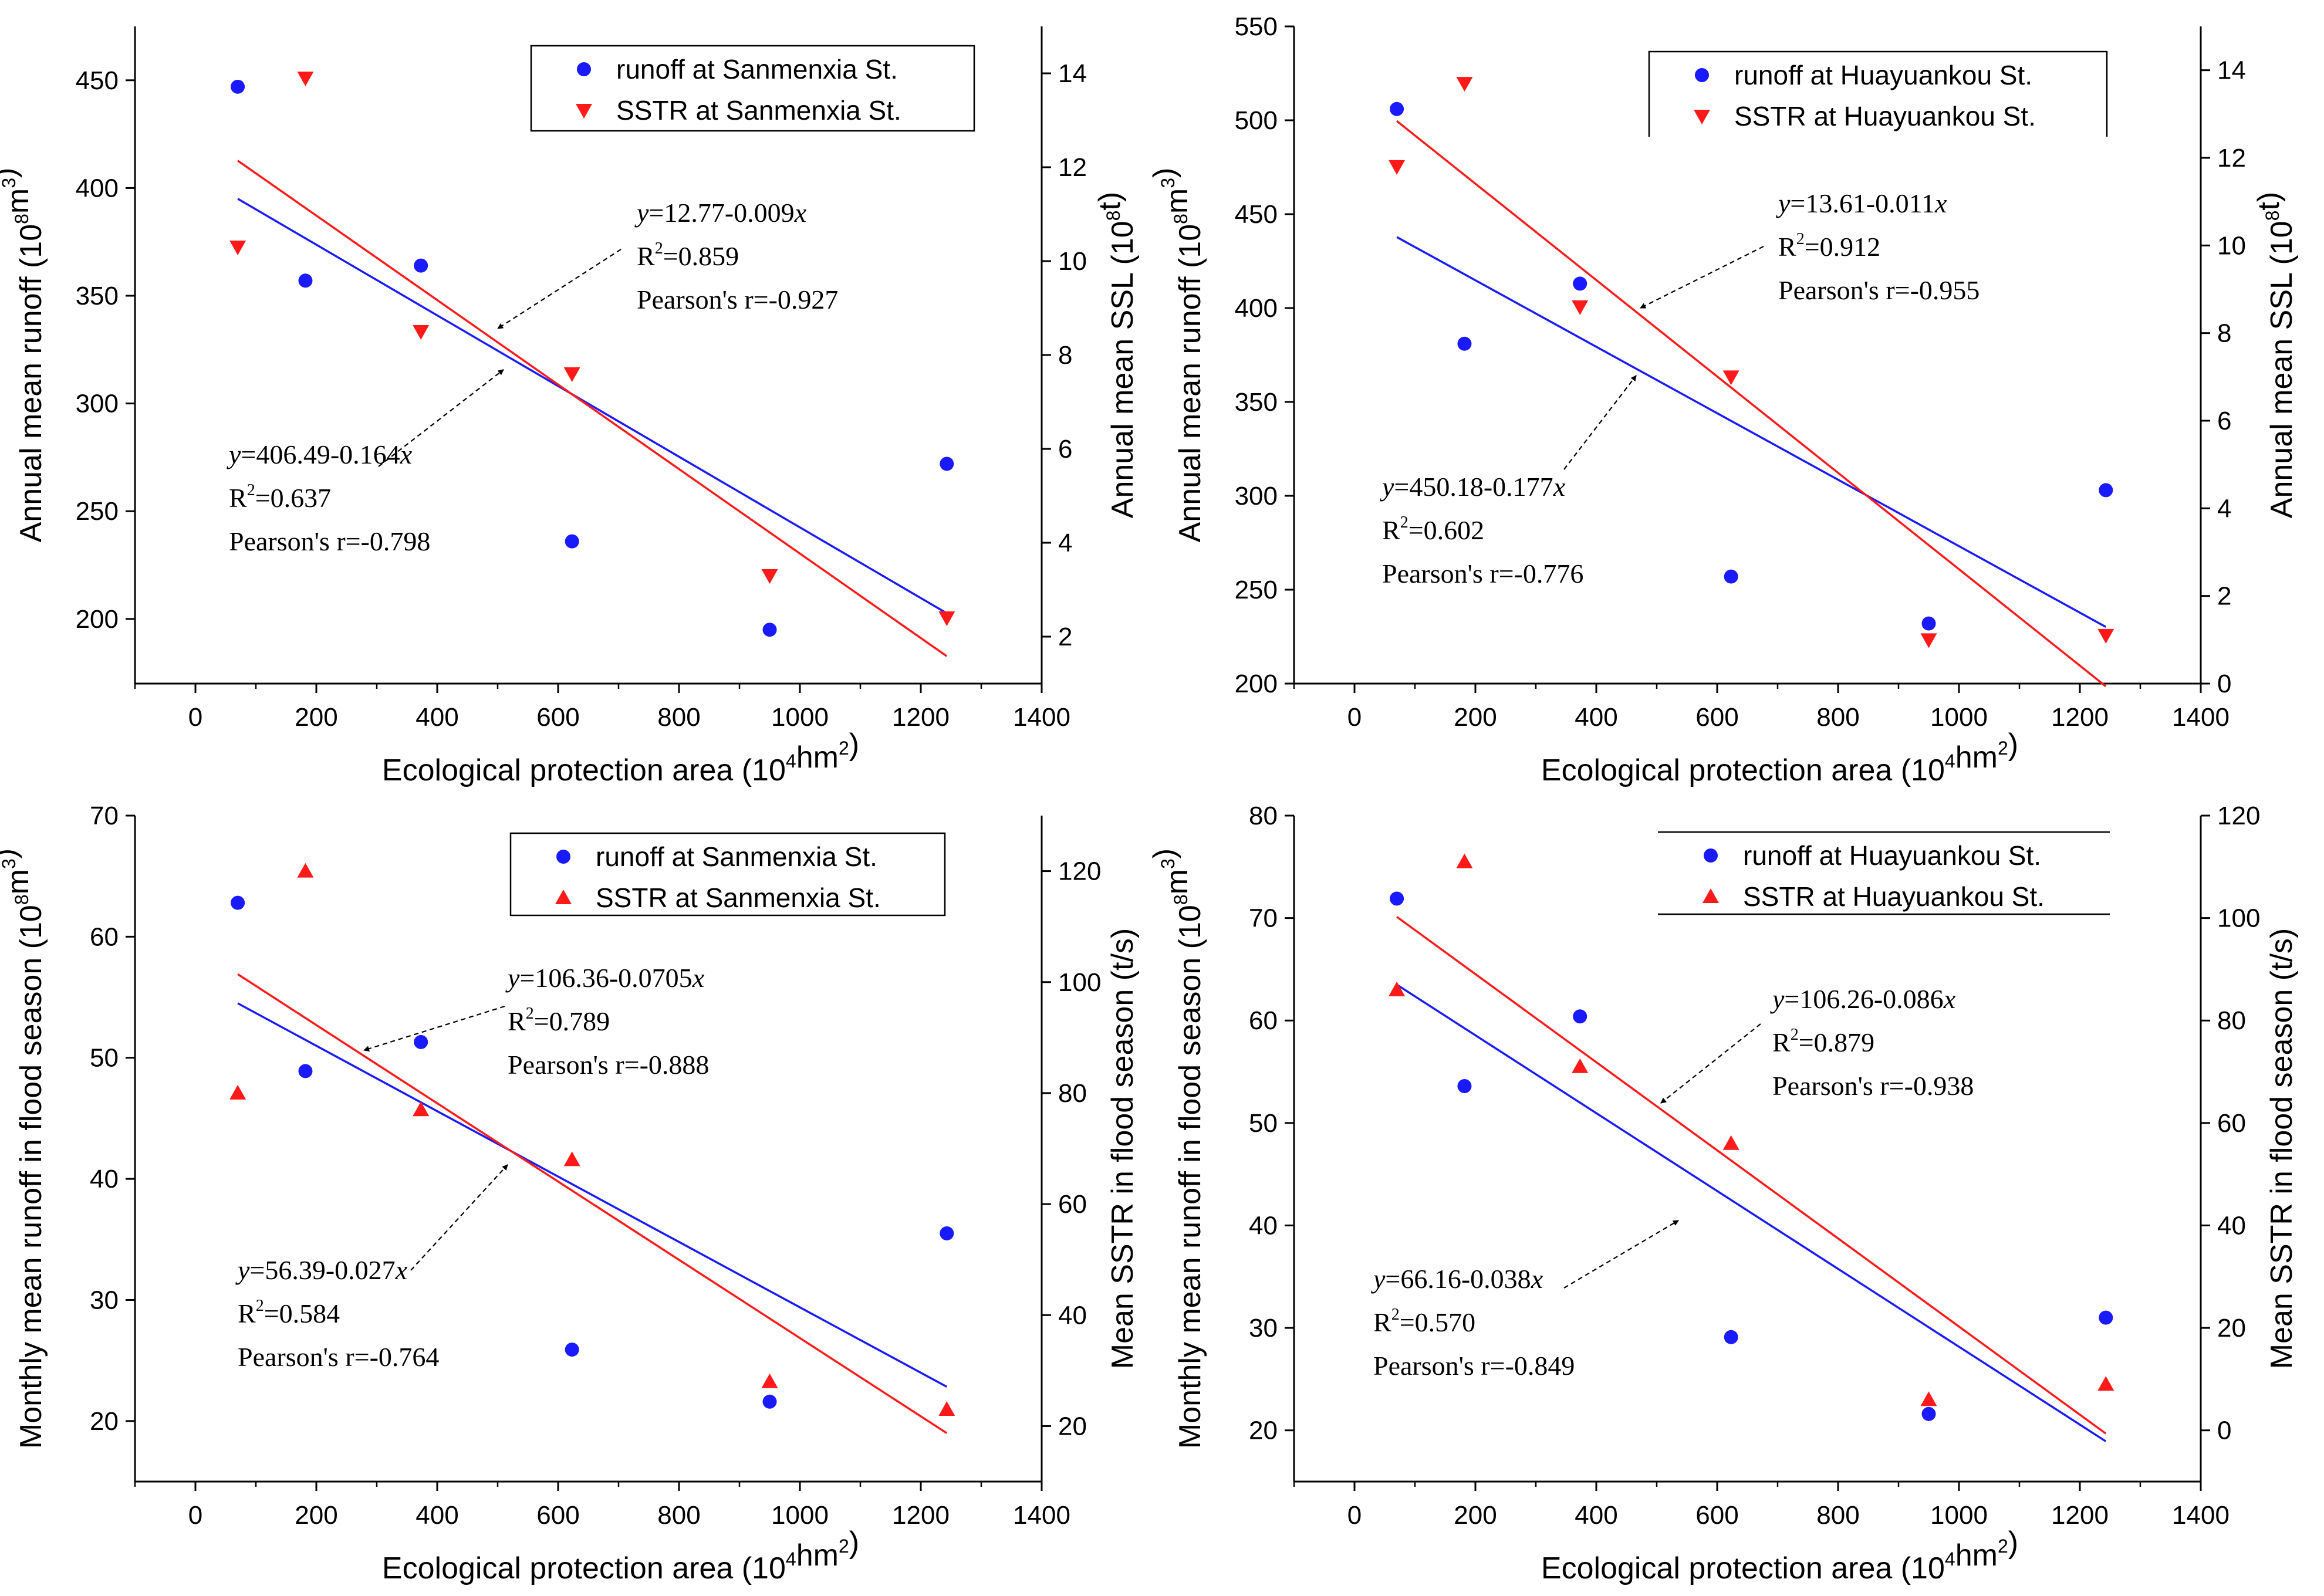  What do you see at coordinates (1116, 355) in the screenshot?
I see `y2-axis-title: Annual mean SSL (108t)` at bounding box center [1116, 355].